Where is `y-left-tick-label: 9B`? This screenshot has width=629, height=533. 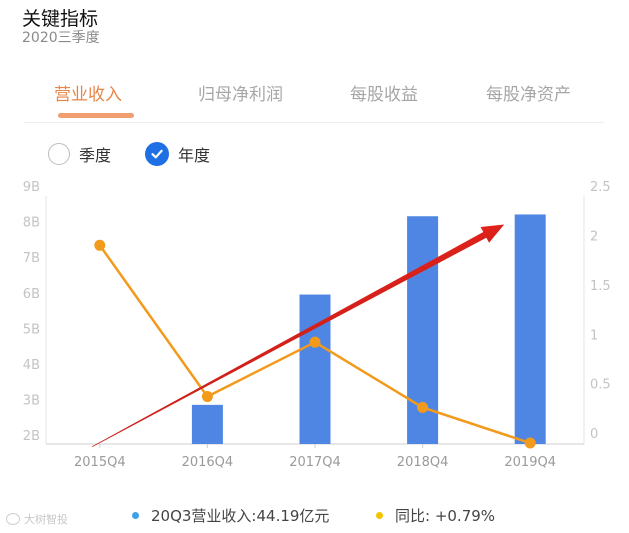
y-left-tick-label: 9B is located at coordinates (31, 187).